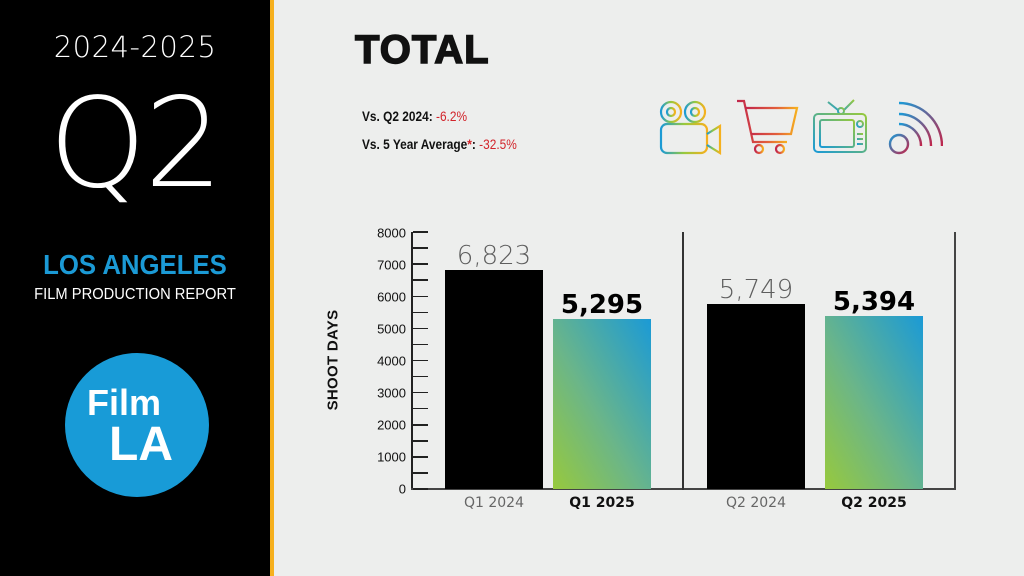 The width and height of the screenshot is (1024, 576). What do you see at coordinates (602, 403) in the screenshot?
I see `bar-q1-2025` at bounding box center [602, 403].